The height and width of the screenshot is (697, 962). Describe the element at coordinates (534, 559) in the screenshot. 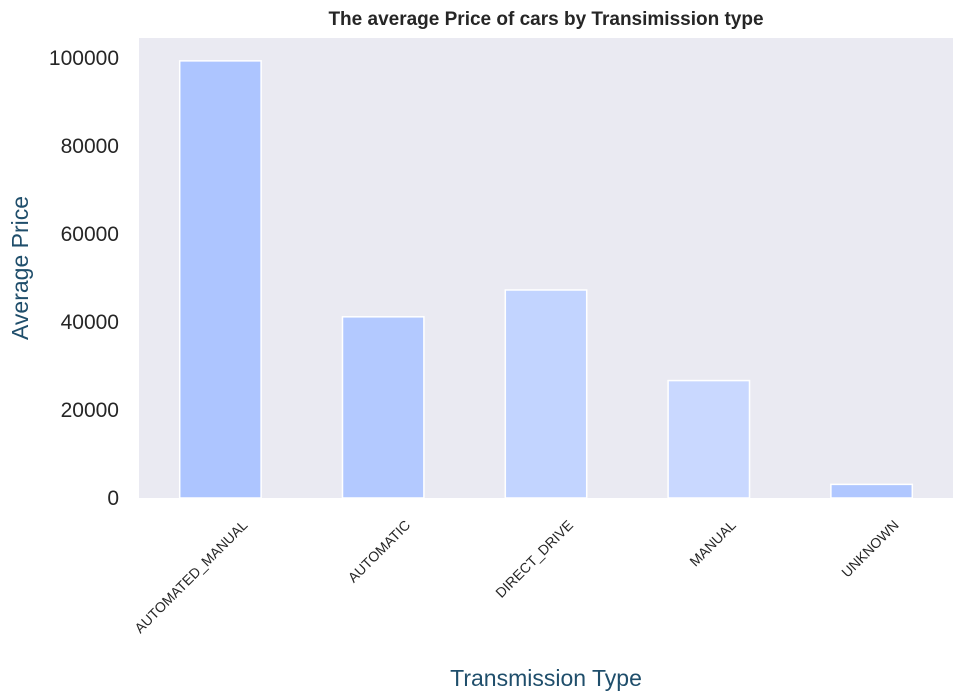

I see `x-tick-label-direct-drive: DIRECT_DRIVE` at that location.